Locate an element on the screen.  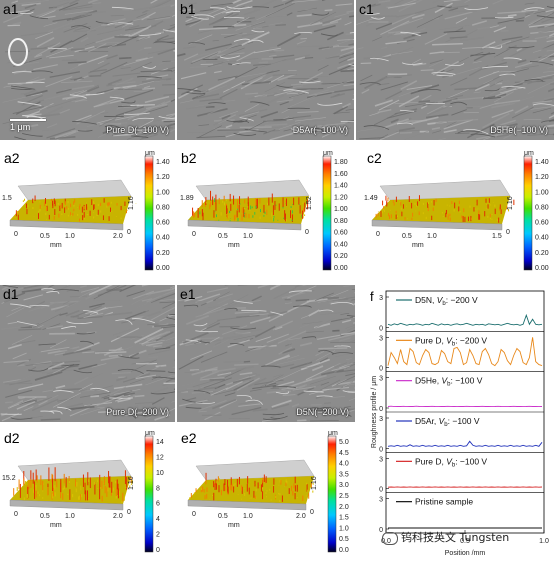
panel-label-d1: d1 is located at coordinates (11, 294).